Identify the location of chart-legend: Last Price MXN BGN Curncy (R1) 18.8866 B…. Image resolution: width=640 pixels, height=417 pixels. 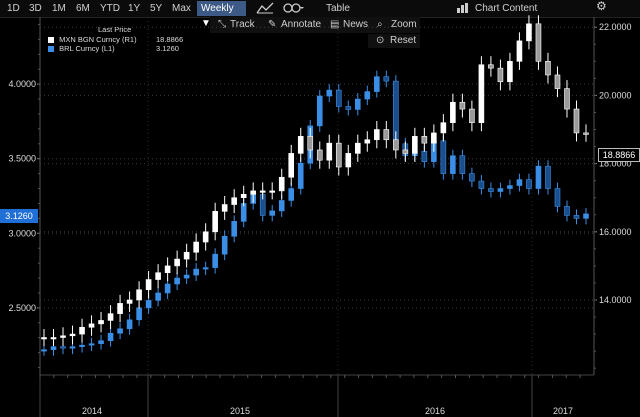
(113, 40).